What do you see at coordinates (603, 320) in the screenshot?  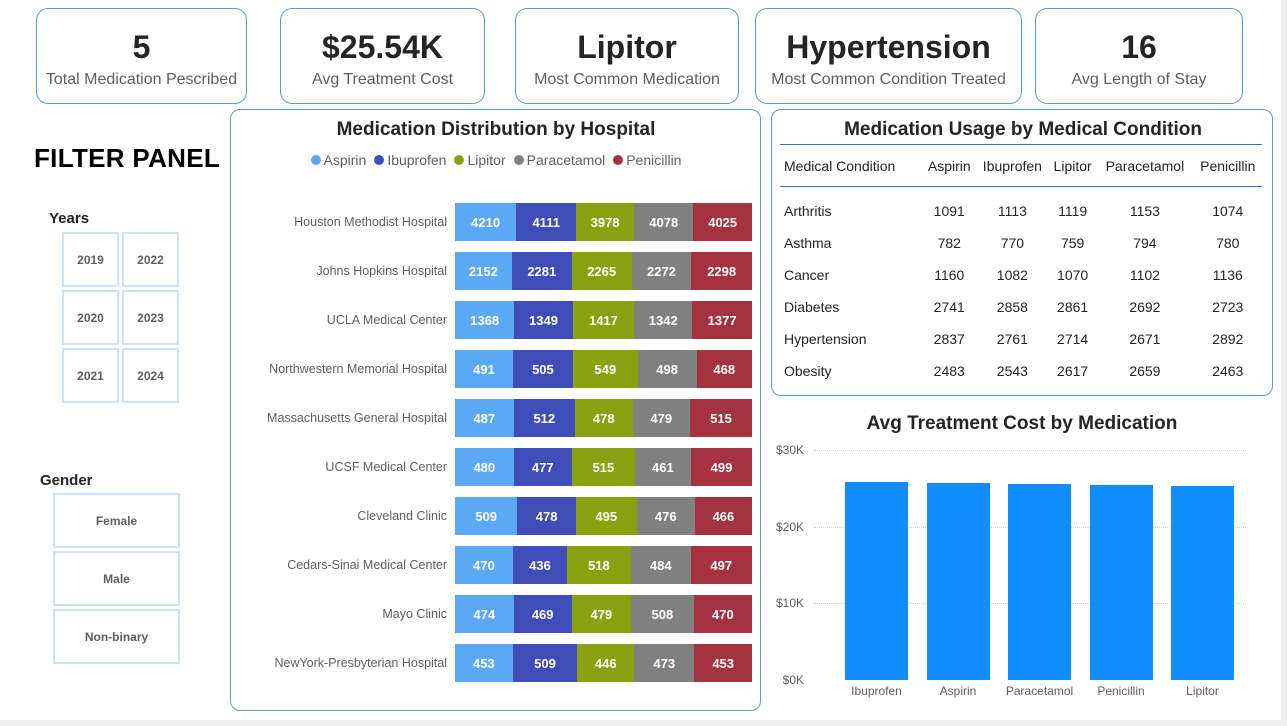 I see `bar-segment-lipitor: 1417` at bounding box center [603, 320].